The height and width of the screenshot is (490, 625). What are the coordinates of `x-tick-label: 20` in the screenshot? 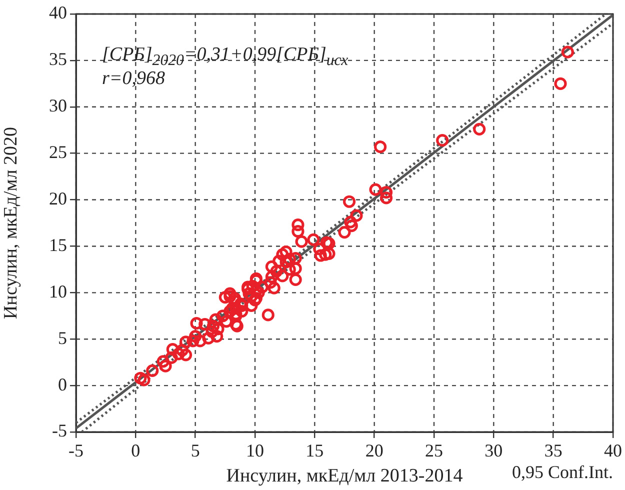 It's located at (374, 450).